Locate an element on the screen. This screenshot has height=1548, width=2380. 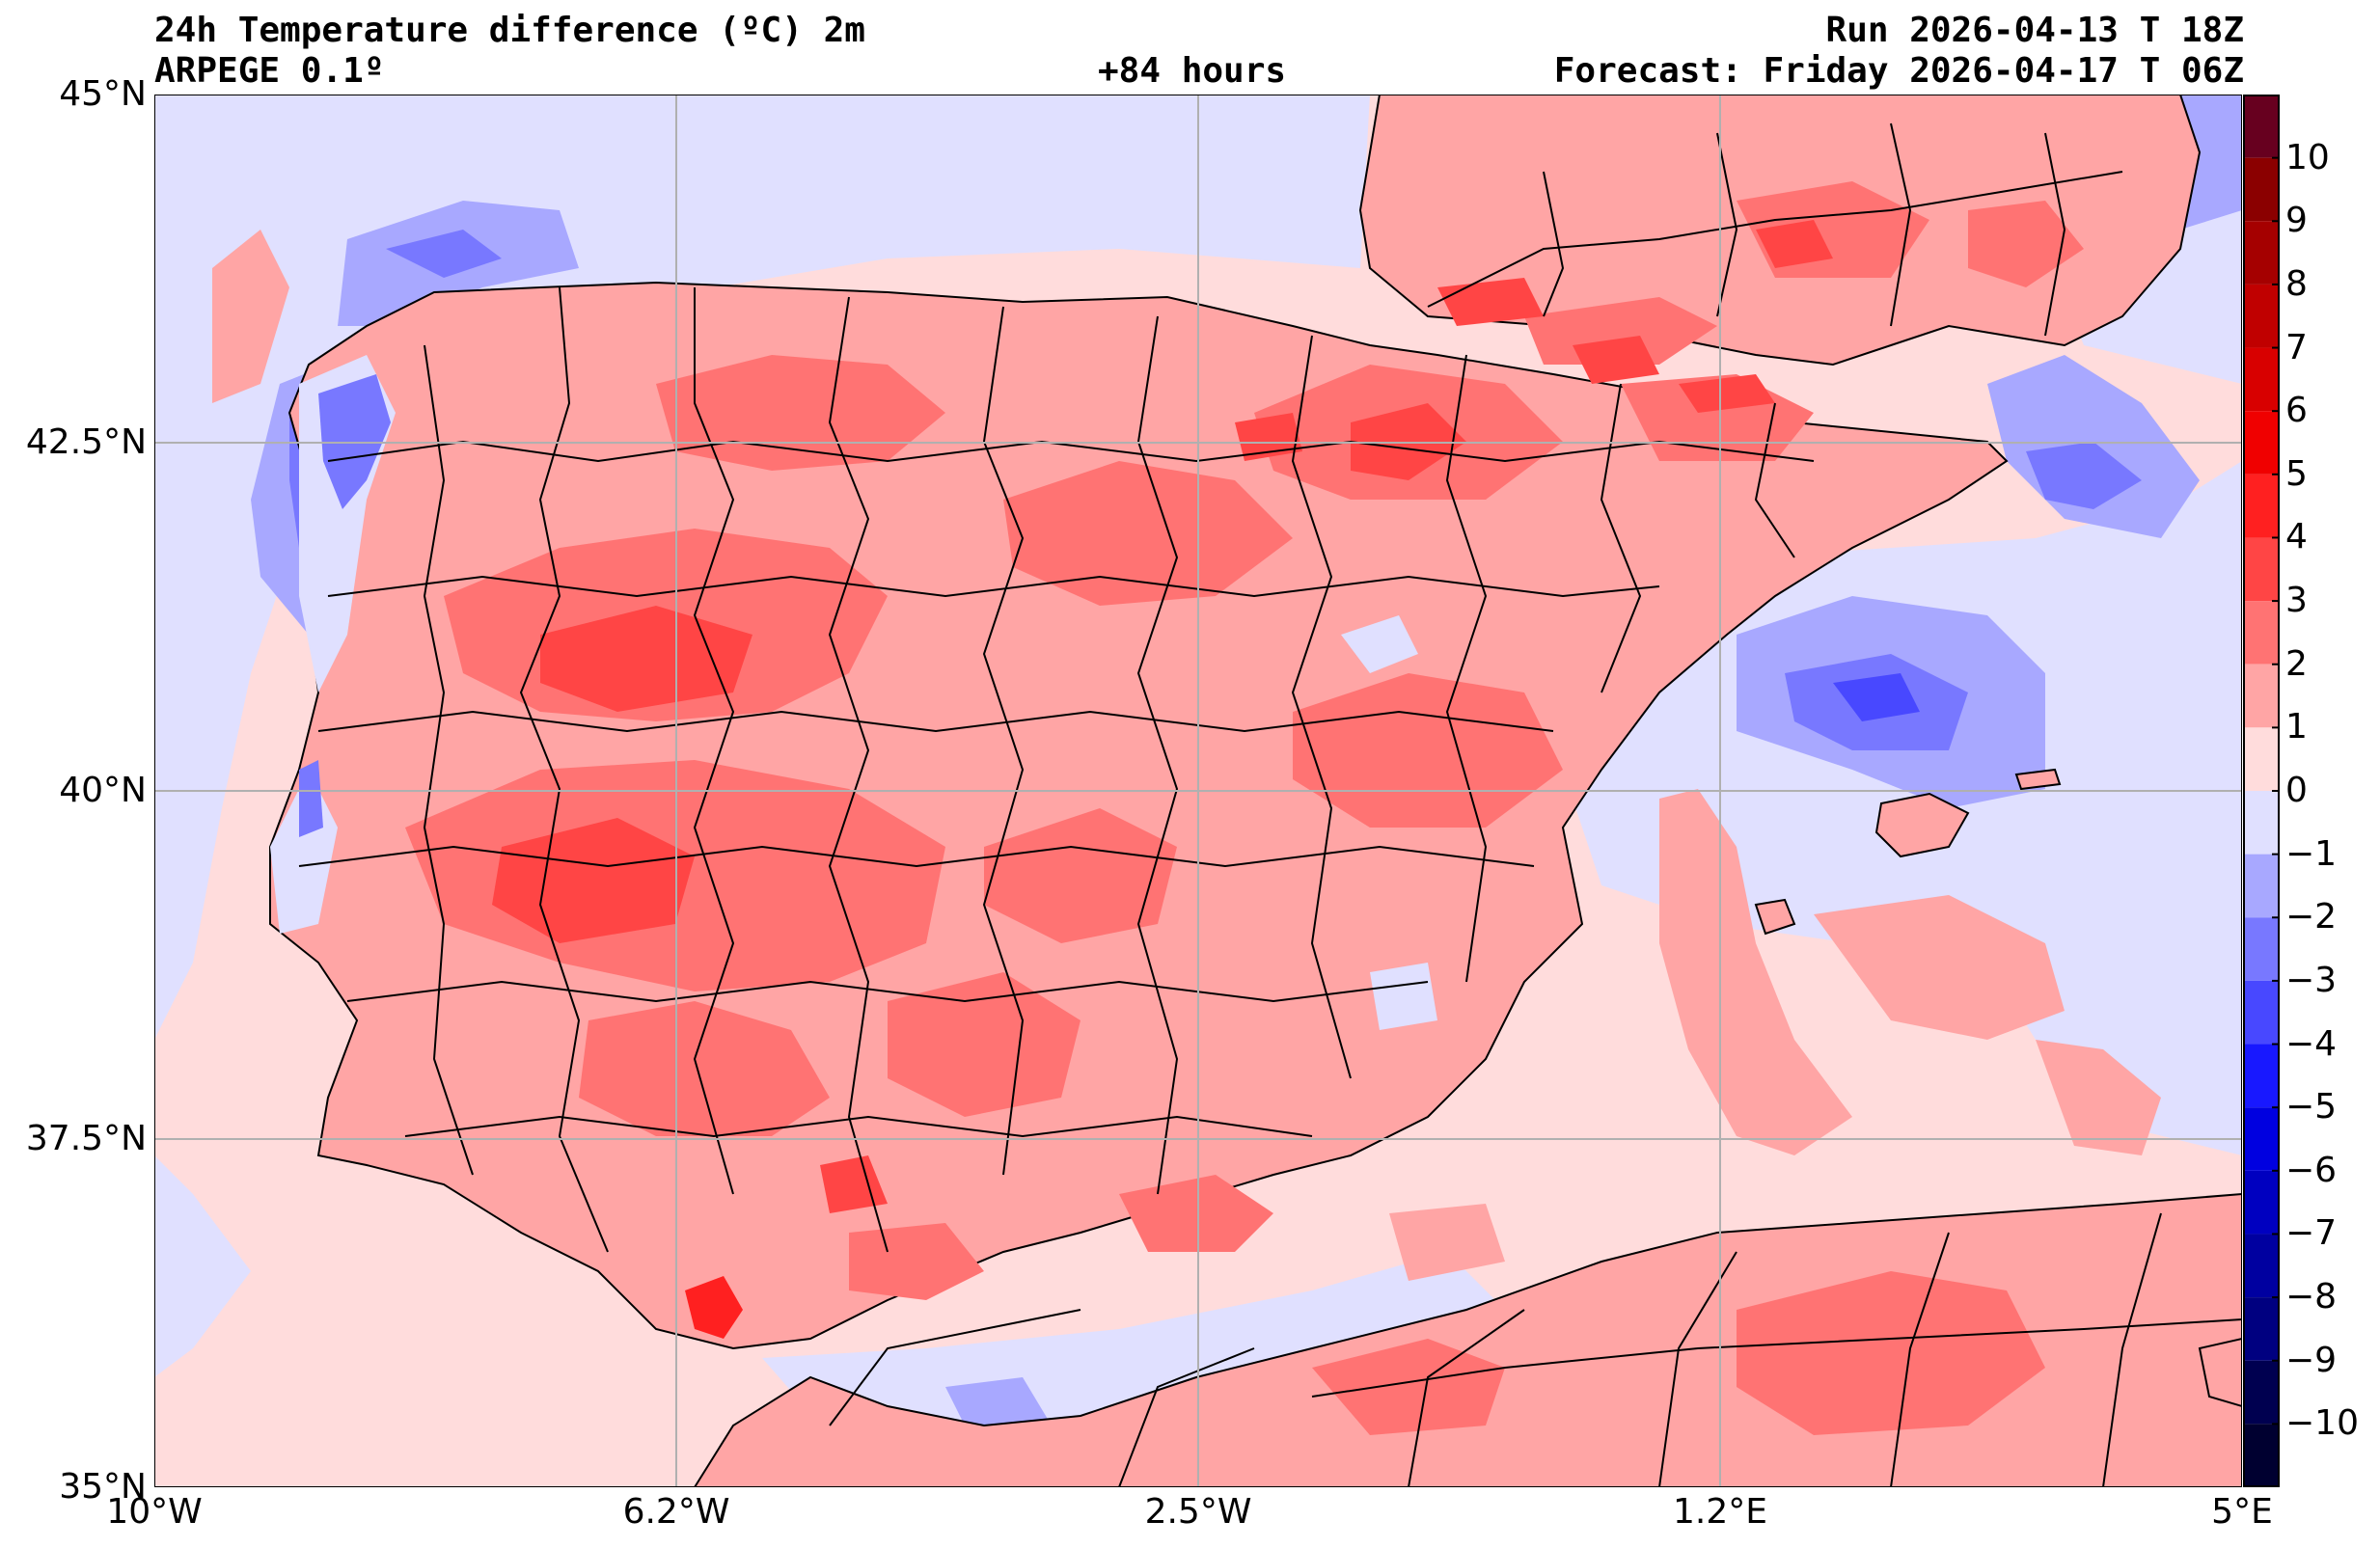
colorbar-tick-label: −3 is located at coordinates (2311, 980).